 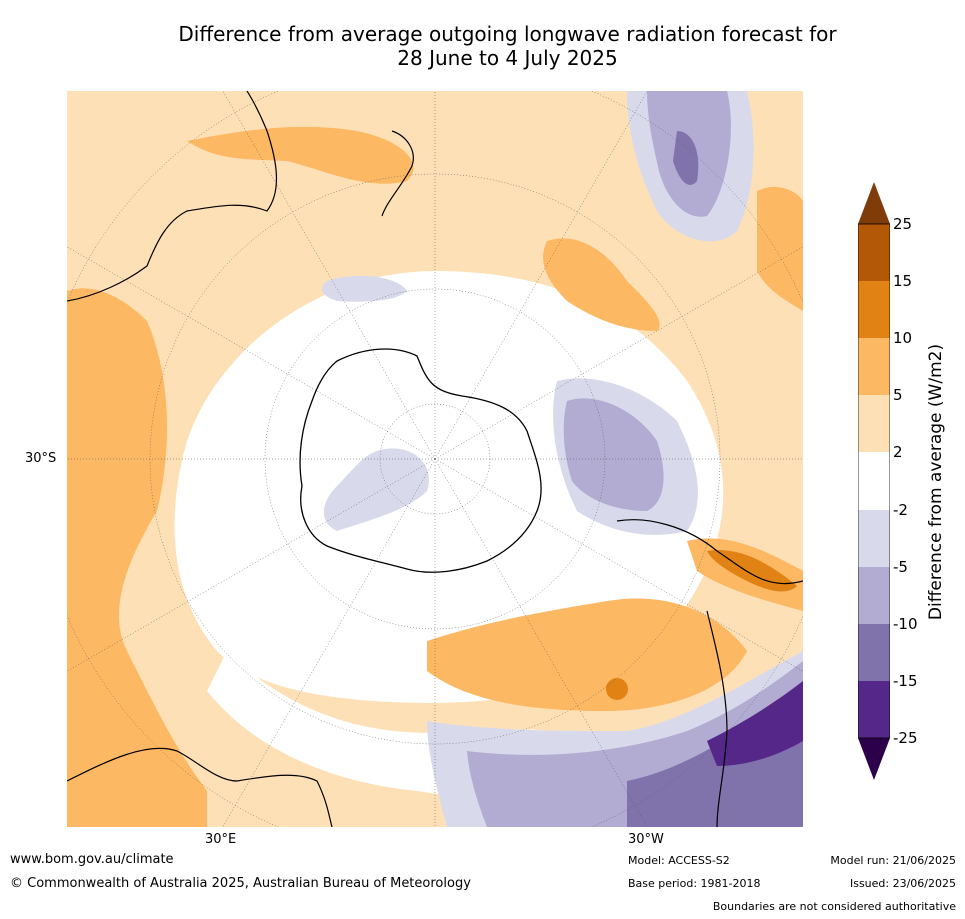 I want to click on positive-patch-west, so click(x=137, y=557).